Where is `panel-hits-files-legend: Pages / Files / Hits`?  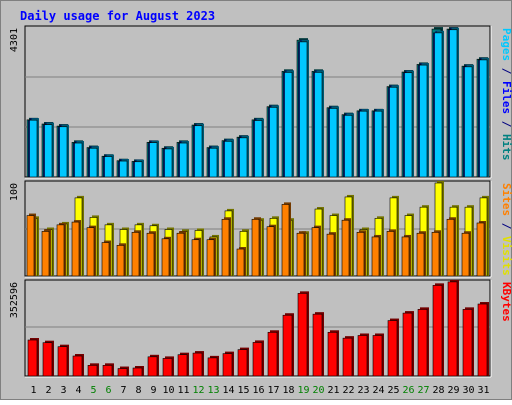 panel-hits-files-legend: Pages / Files / Hits is located at coordinates (506, 94).